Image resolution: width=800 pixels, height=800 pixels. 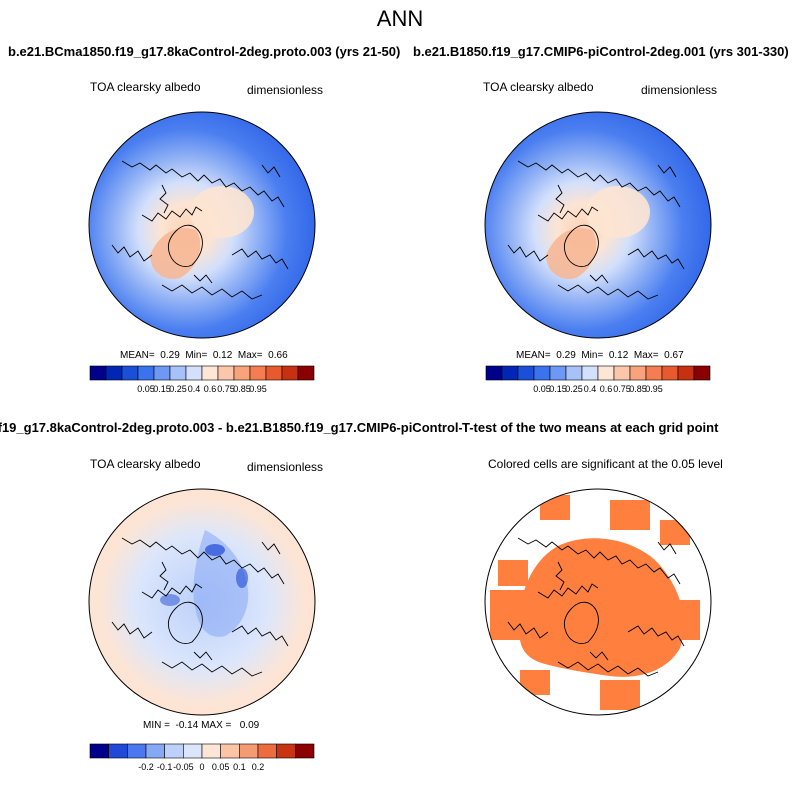 What do you see at coordinates (146, 767) in the screenshot?
I see `panel-3-colorbar-tick-label: -0.2` at bounding box center [146, 767].